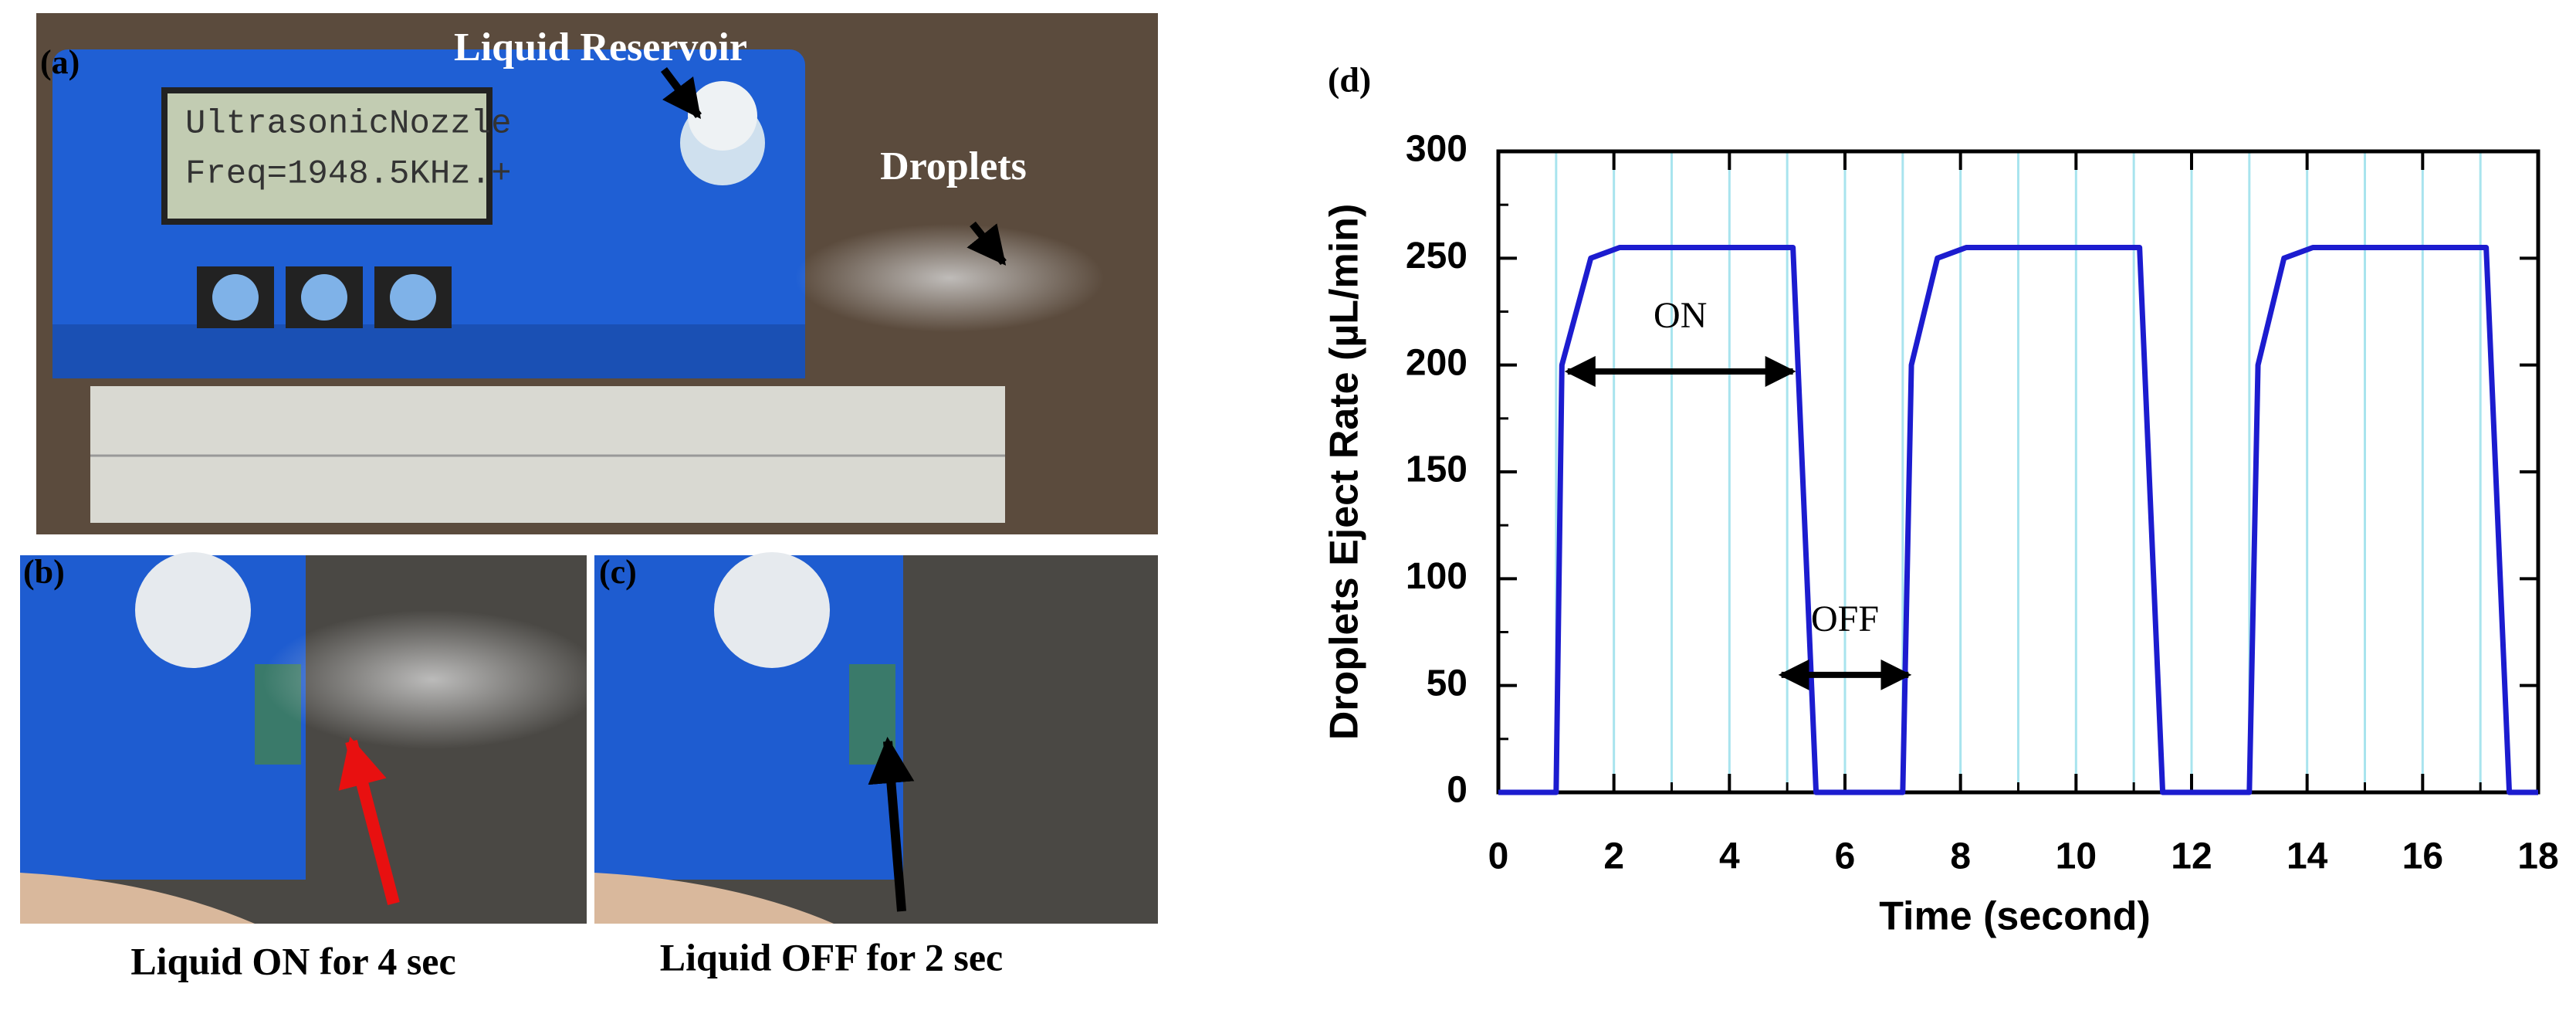 The width and height of the screenshot is (2576, 1014). Describe the element at coordinates (311, 767) in the screenshot. I see `photo-b: (b) Liquid ON for 4 sec` at that location.